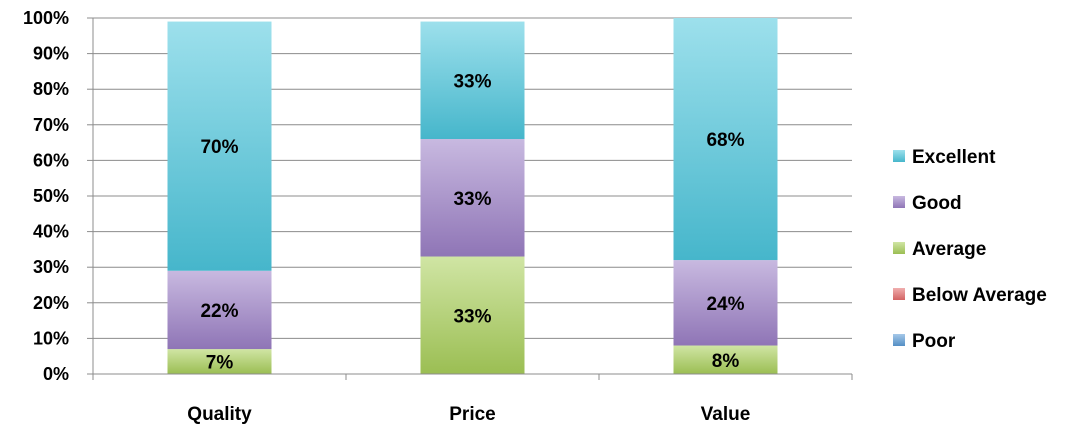 The height and width of the screenshot is (432, 1085). I want to click on data-label: 24%, so click(725, 304).